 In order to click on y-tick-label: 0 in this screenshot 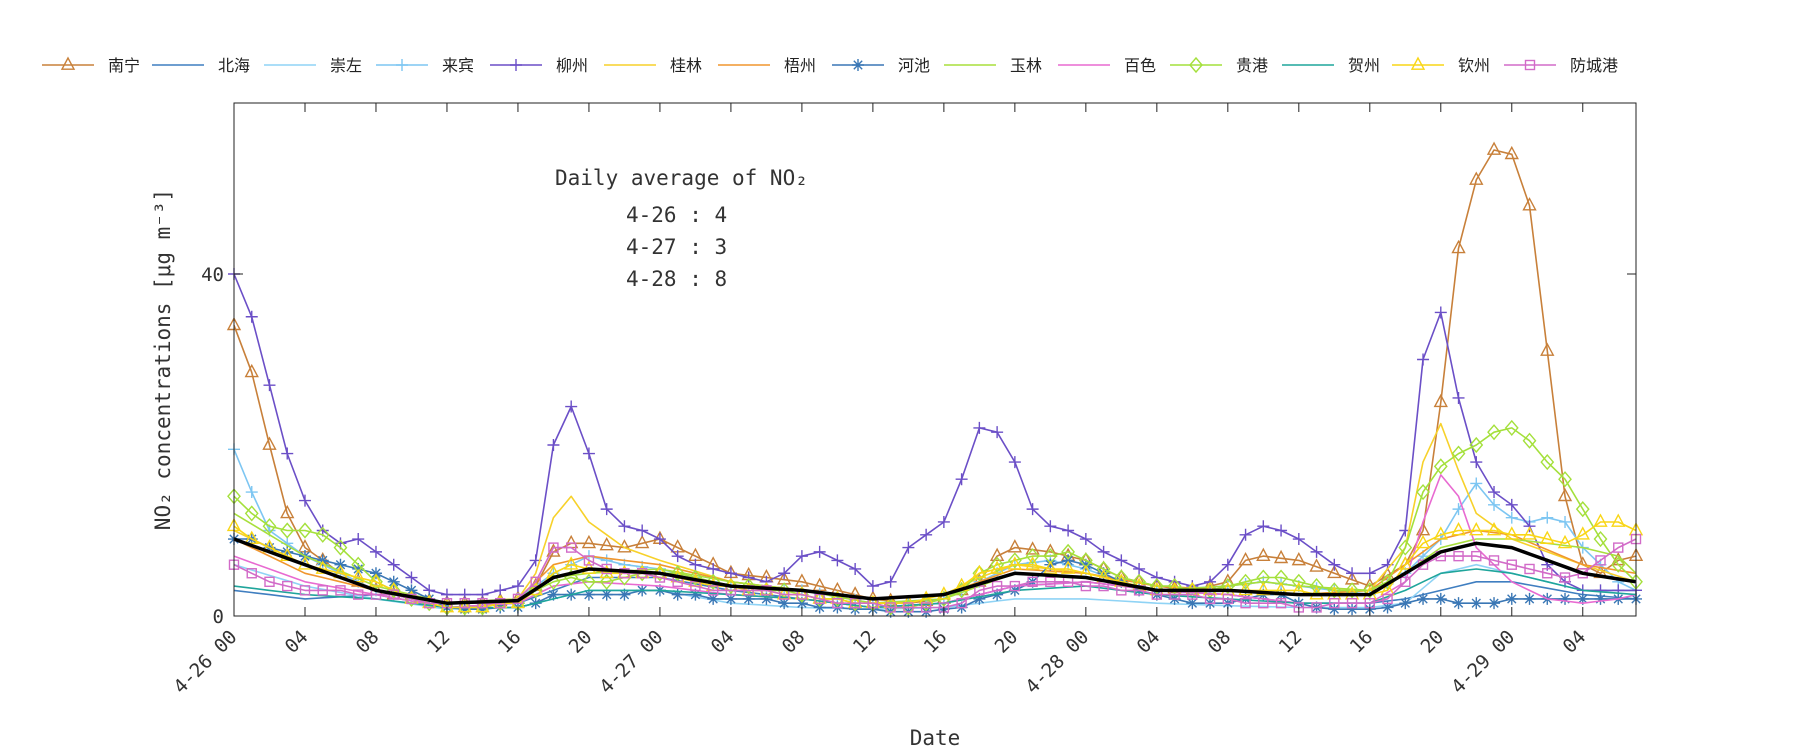, I will do `click(218, 617)`.